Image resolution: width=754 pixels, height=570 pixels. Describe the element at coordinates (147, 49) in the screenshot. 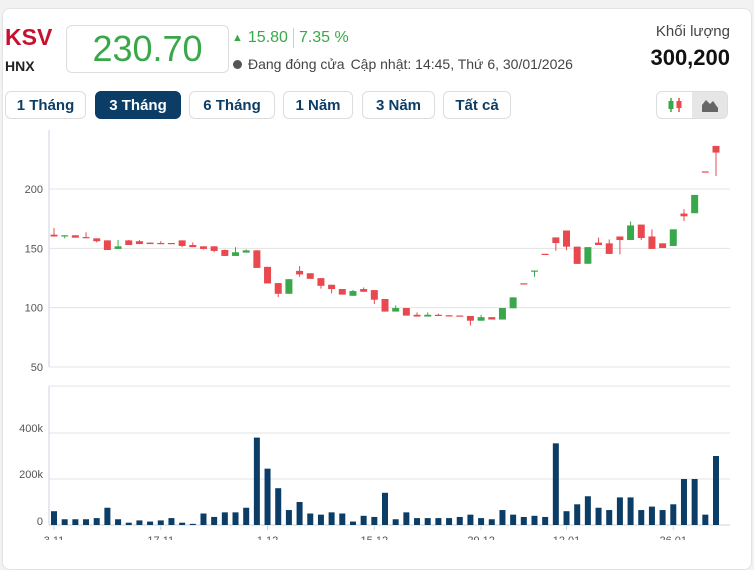

I see `current-price: 230.70` at that location.